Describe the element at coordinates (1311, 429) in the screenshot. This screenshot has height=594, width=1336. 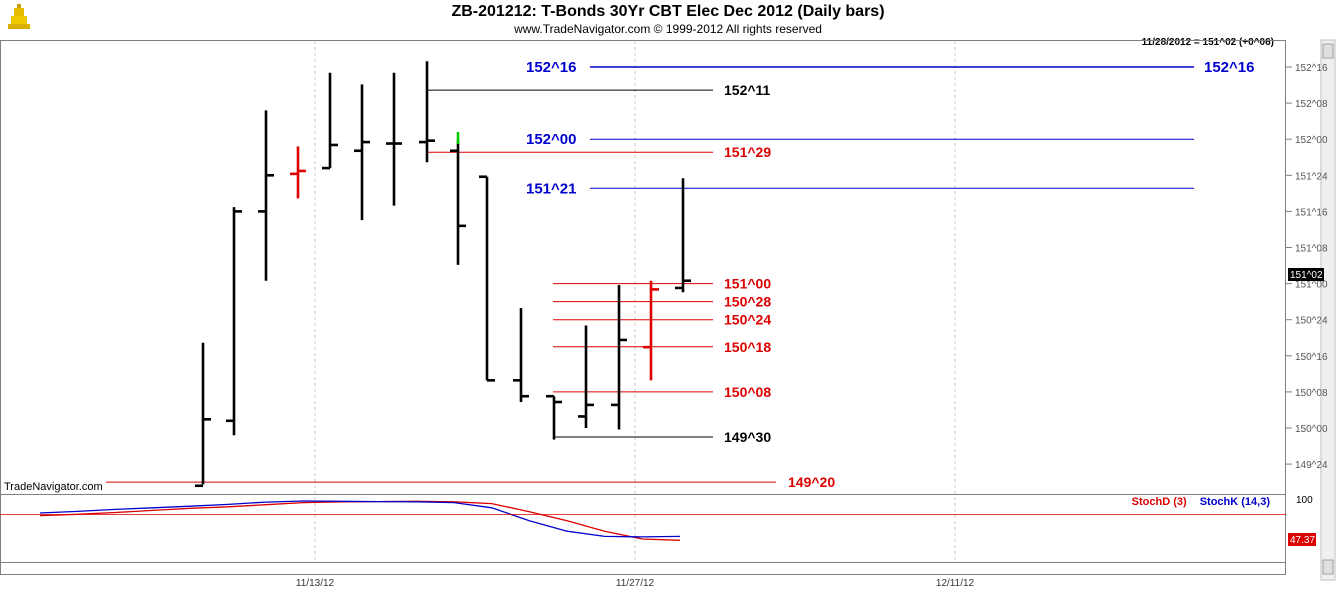
I see `y-tick-label: 150^00` at that location.